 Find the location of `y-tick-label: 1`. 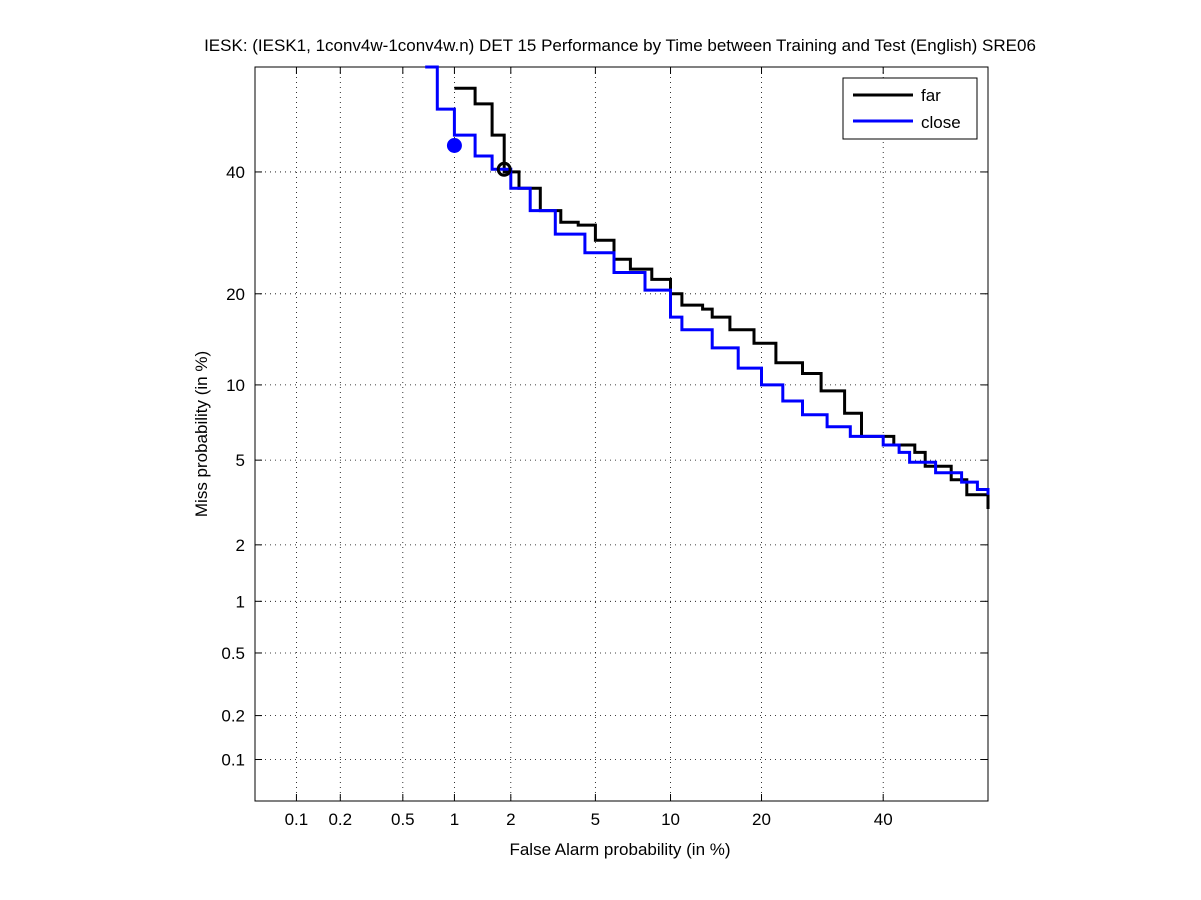

y-tick-label: 1 is located at coordinates (240, 601).